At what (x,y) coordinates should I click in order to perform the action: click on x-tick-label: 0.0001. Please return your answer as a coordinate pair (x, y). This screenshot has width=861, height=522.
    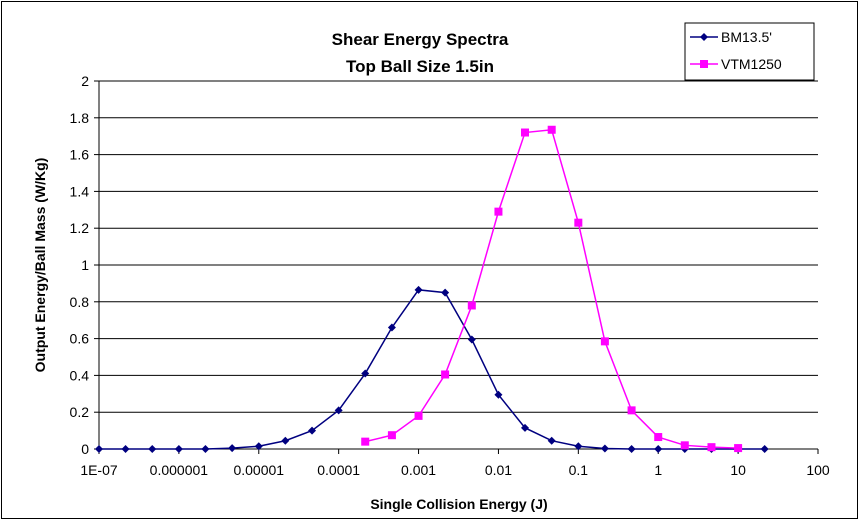
    Looking at the image, I should click on (338, 470).